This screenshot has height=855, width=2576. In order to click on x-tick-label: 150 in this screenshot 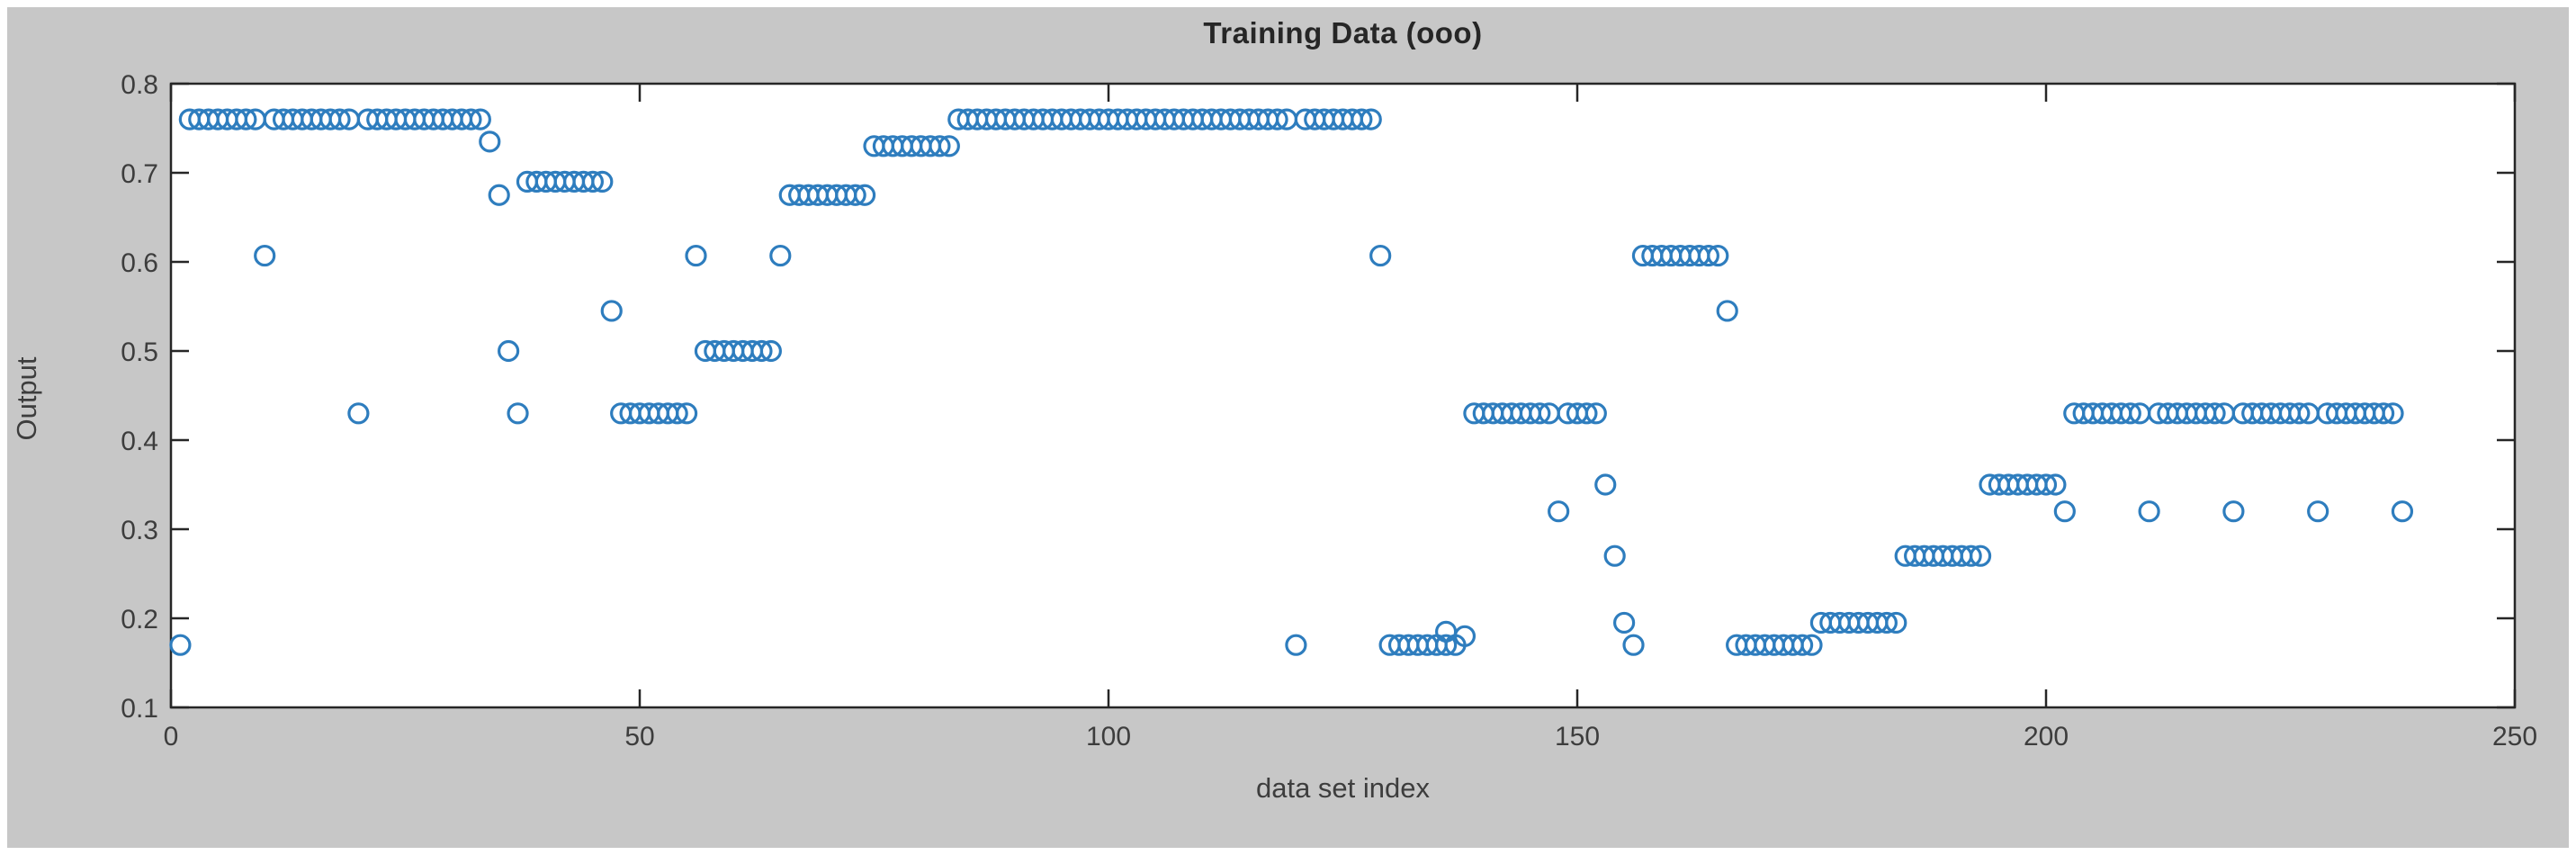, I will do `click(1578, 737)`.